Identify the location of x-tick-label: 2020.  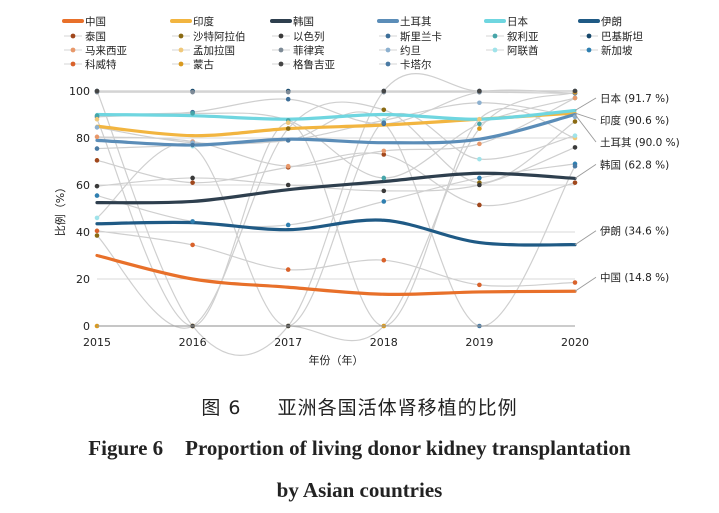
(575, 342).